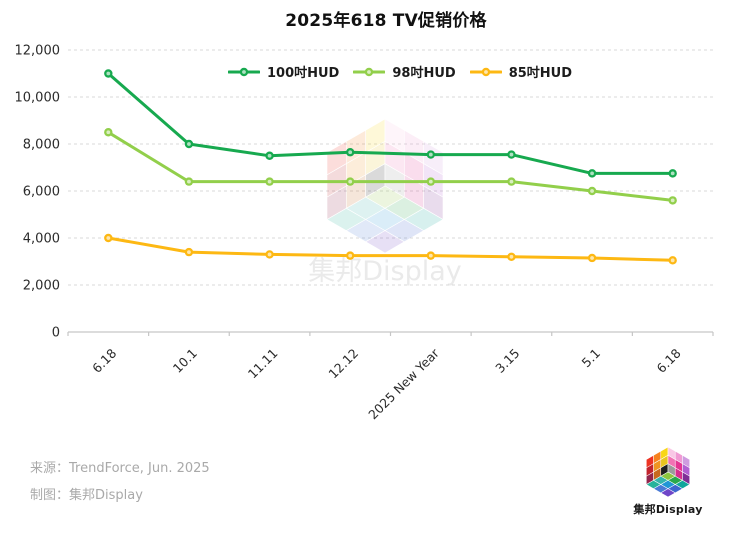 This screenshot has height=559, width=732. Describe the element at coordinates (343, 364) in the screenshot. I see `x-axis-tick-label: 12.12` at that location.